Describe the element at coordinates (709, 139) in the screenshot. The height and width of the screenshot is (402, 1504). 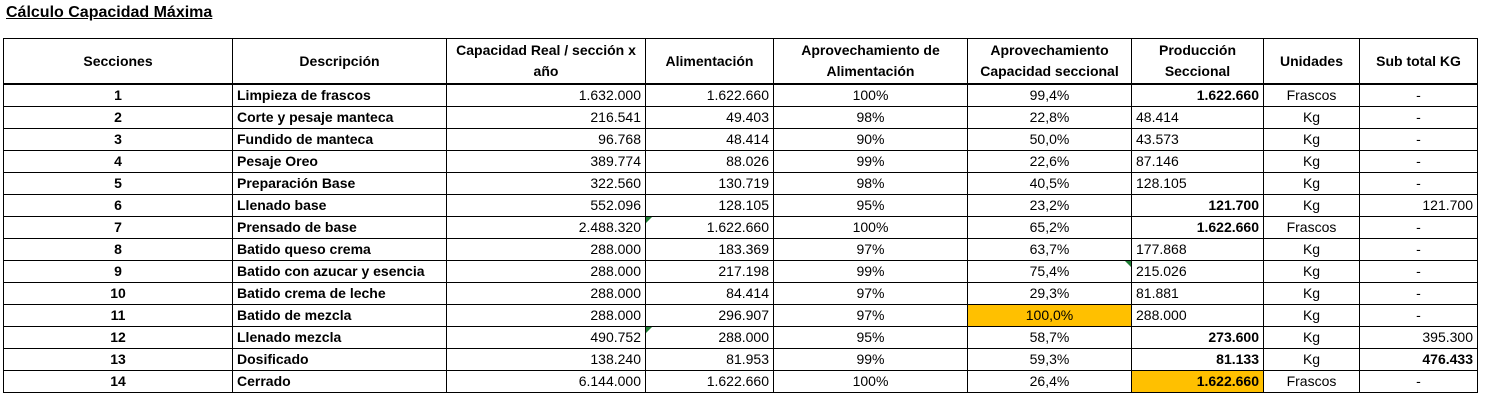
I see `cell-alimentacion: 48.414` at that location.